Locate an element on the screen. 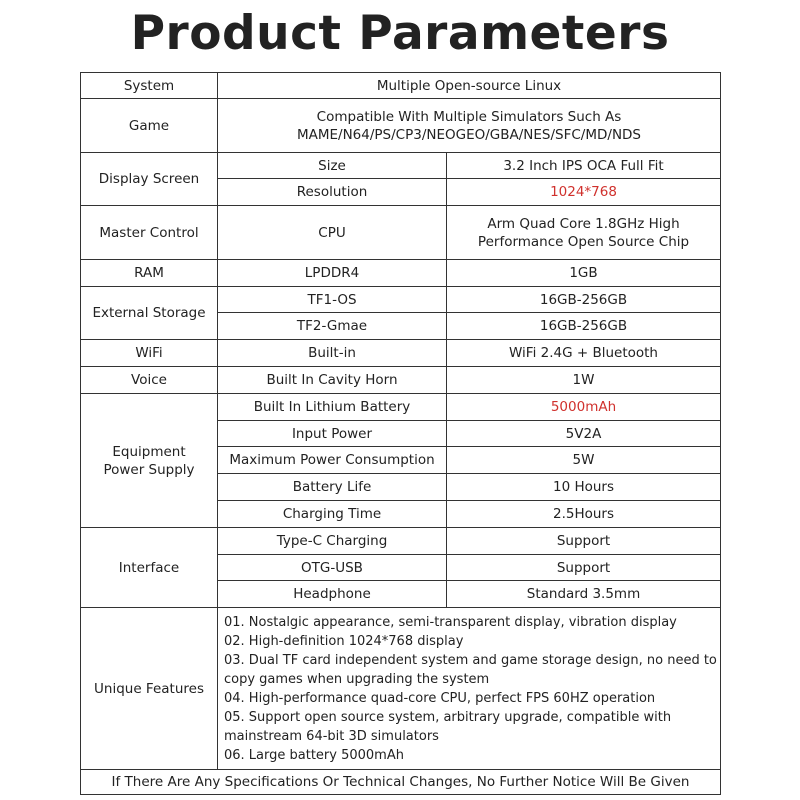  row-display-resolution: Resolution 1024*768 is located at coordinates (401, 192).